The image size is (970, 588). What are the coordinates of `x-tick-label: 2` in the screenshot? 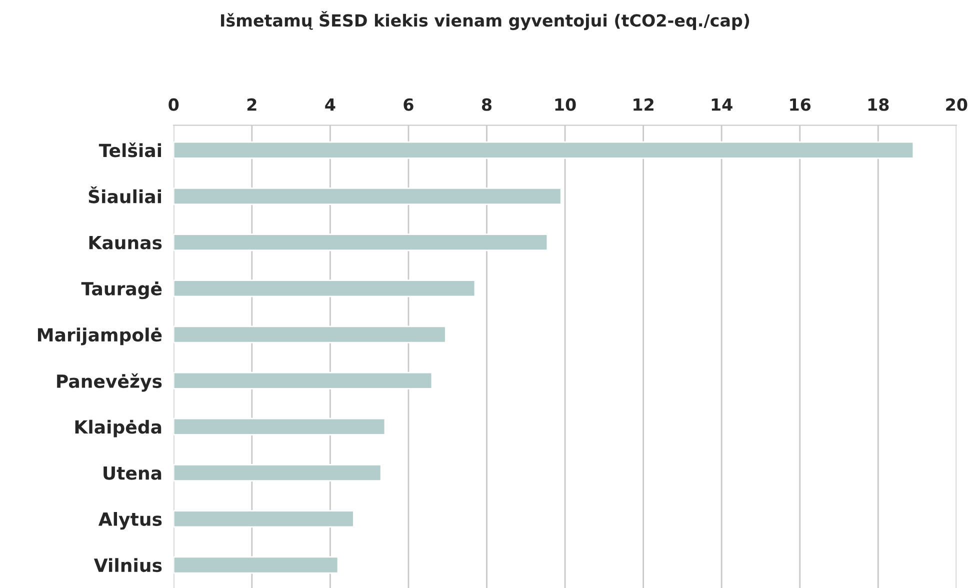 It's located at (251, 104).